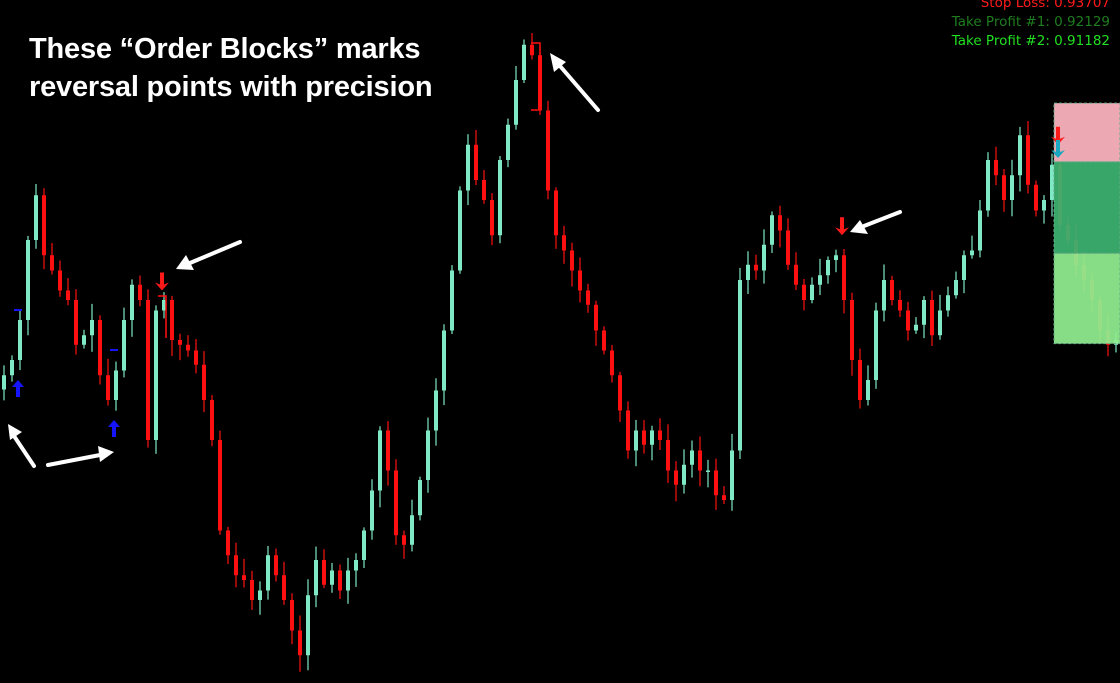 The image size is (1120, 683). I want to click on order-block-bracket, so click(536, 76).